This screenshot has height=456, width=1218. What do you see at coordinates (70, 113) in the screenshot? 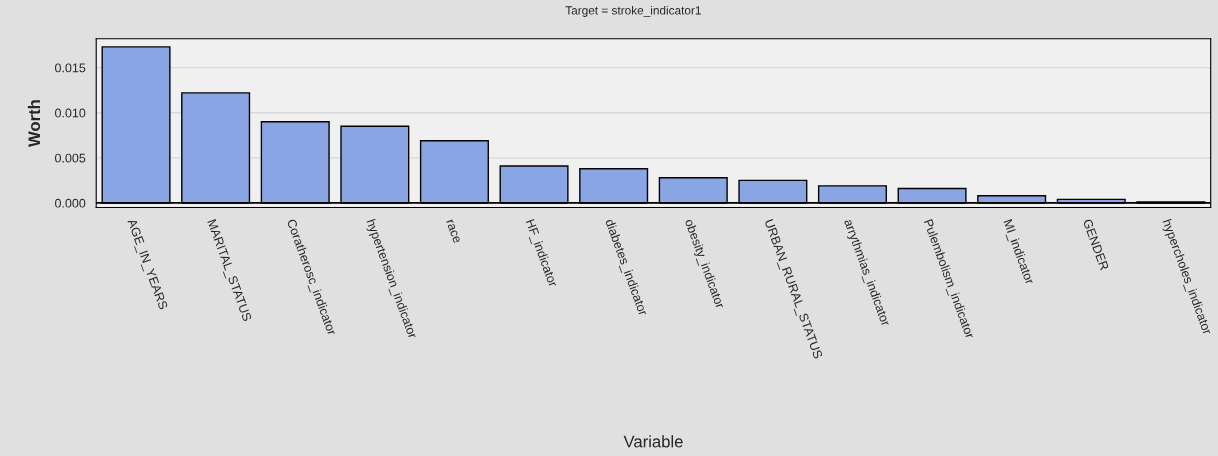
I see `y-tick-label: 0.010` at bounding box center [70, 113].